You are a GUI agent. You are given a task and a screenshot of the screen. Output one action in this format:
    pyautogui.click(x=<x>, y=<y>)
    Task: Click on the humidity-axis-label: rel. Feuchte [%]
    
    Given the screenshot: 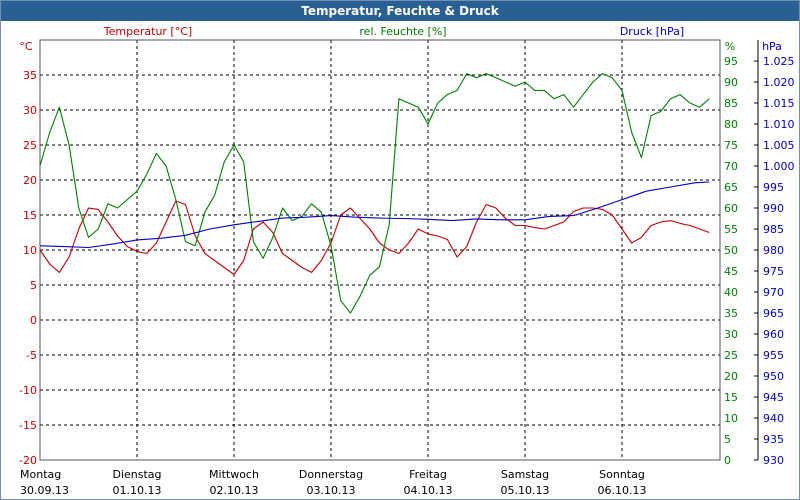 What is the action you would take?
    pyautogui.click(x=402, y=31)
    